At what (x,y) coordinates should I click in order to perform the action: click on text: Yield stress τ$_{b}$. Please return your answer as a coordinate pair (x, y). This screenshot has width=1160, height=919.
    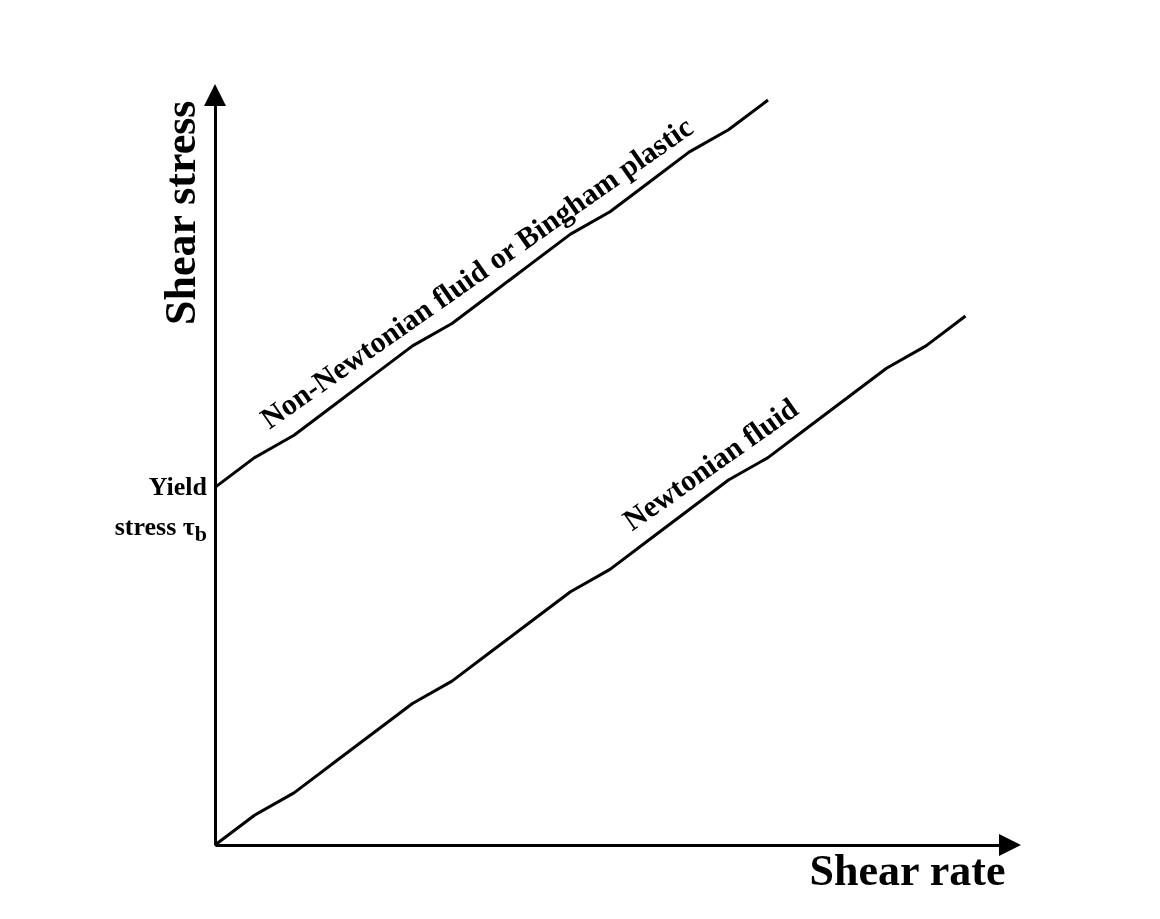
    Looking at the image, I should click on (160, 510).